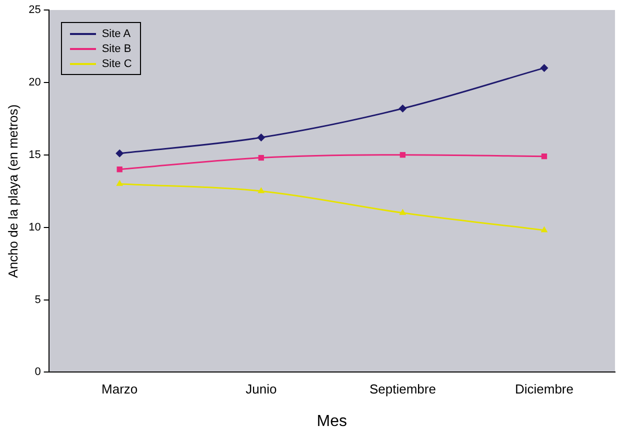  Describe the element at coordinates (402, 389) in the screenshot. I see `x-tick-label: Septiembre` at that location.